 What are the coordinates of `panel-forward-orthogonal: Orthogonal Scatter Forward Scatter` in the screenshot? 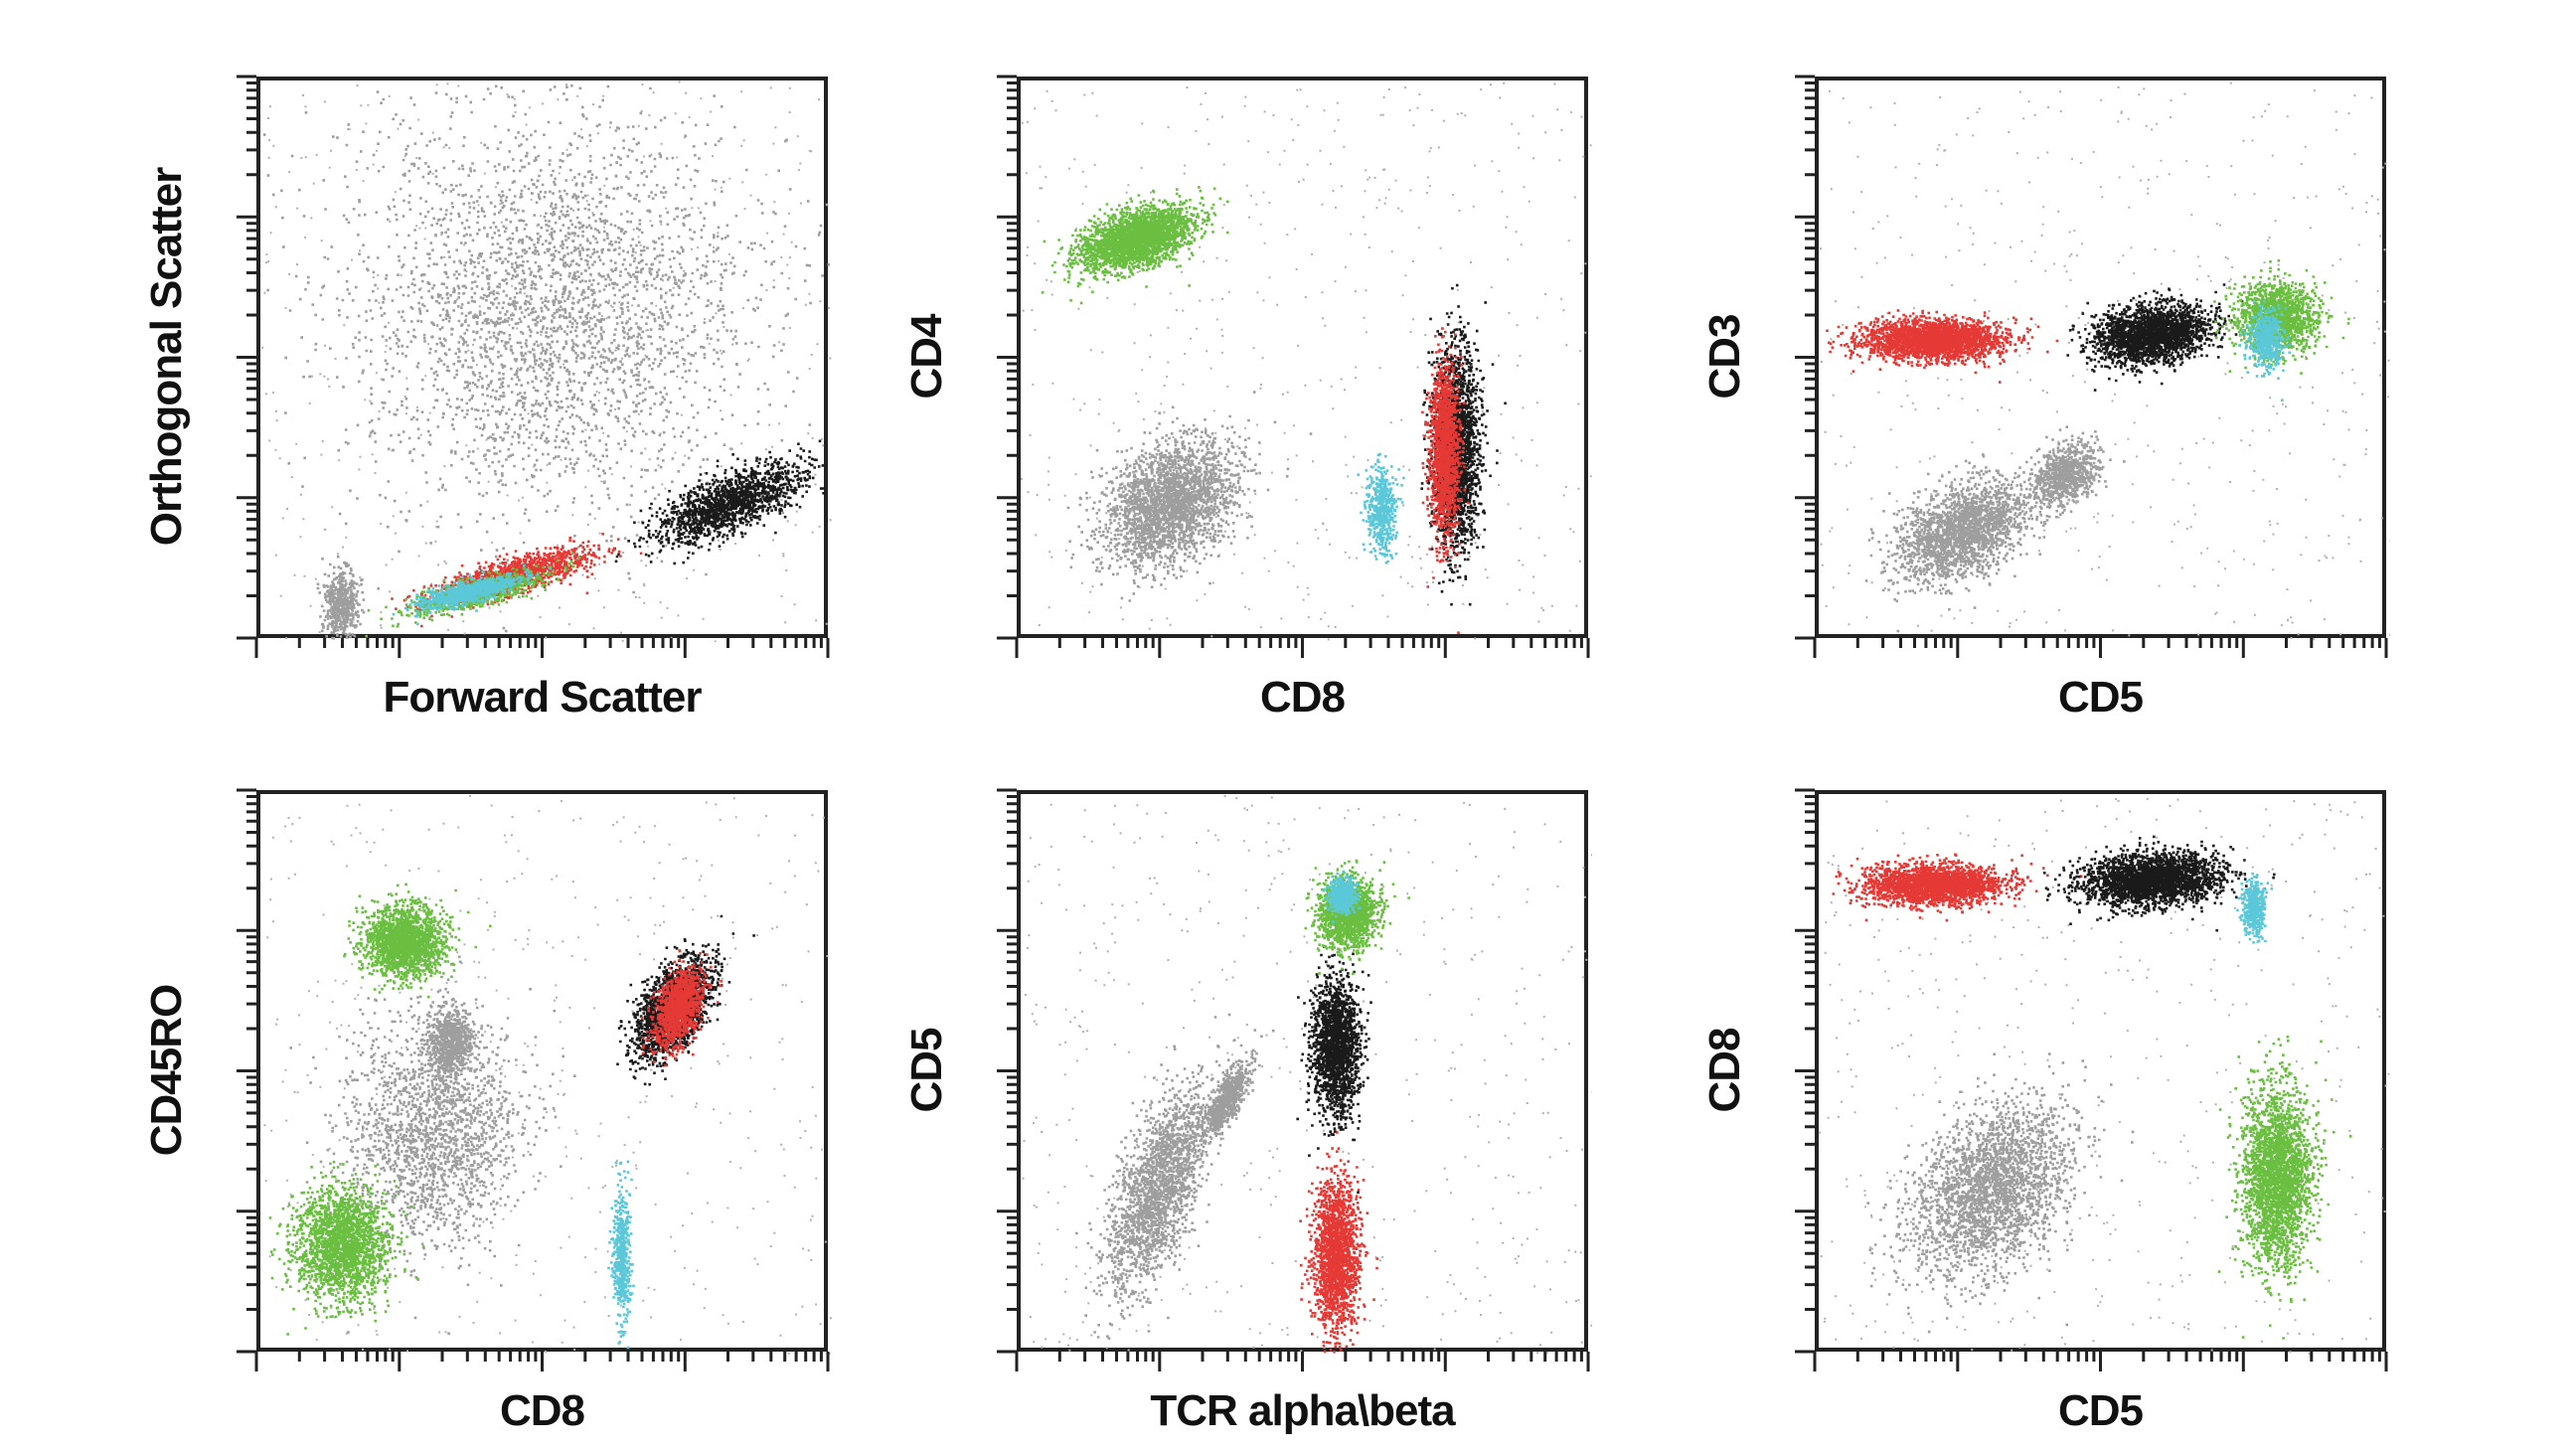 It's located at (487, 398).